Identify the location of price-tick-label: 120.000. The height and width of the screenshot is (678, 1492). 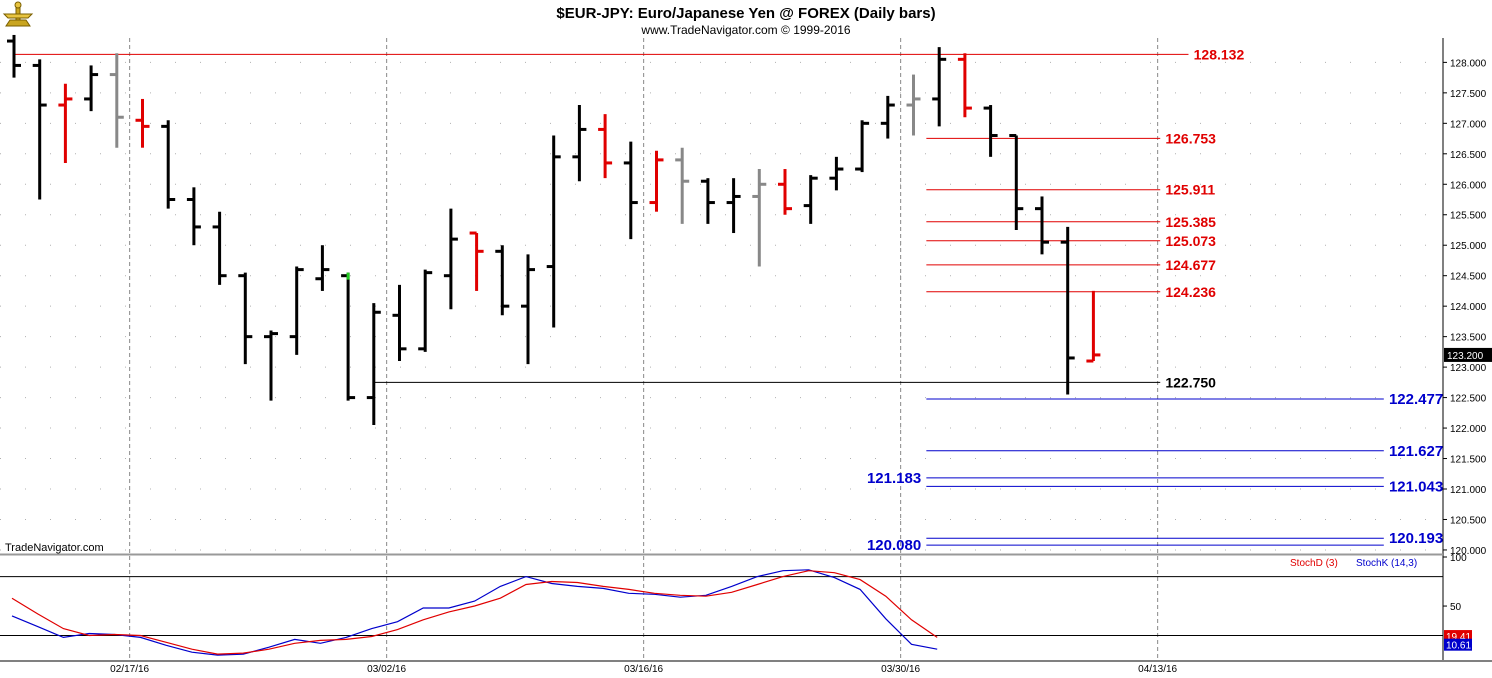
(1468, 551).